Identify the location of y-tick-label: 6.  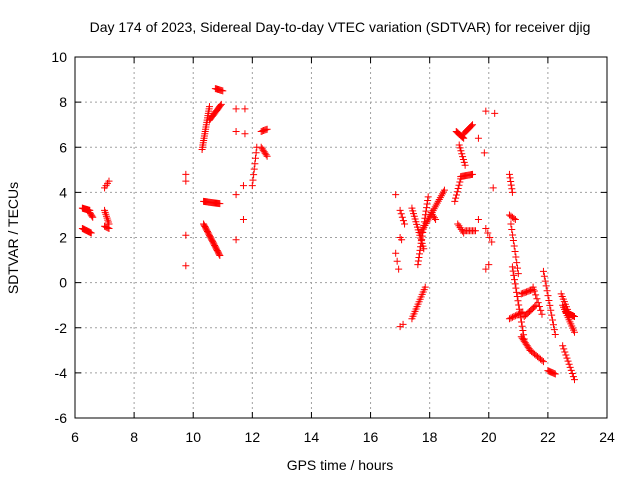
(63, 147).